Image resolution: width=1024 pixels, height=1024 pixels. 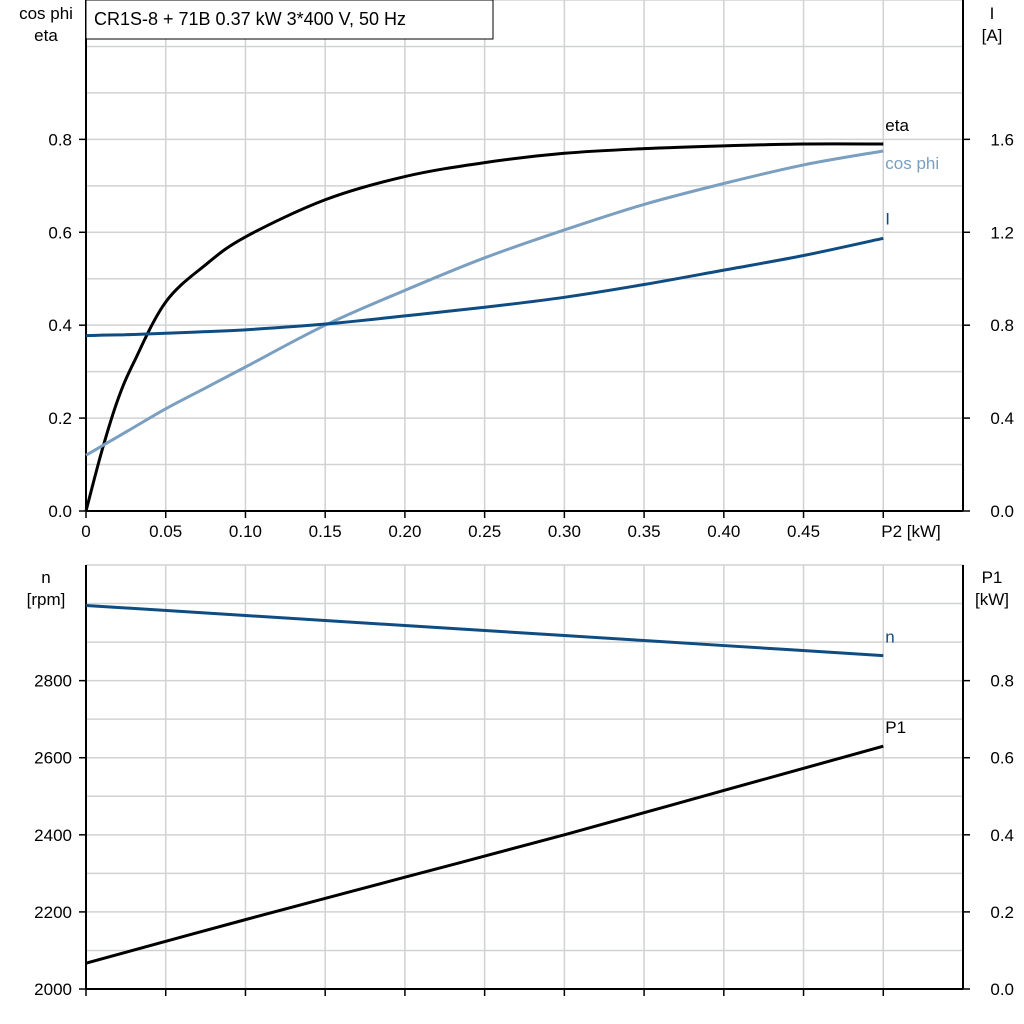 What do you see at coordinates (912, 163) in the screenshot?
I see `series-label-cos-phi: cos phi` at bounding box center [912, 163].